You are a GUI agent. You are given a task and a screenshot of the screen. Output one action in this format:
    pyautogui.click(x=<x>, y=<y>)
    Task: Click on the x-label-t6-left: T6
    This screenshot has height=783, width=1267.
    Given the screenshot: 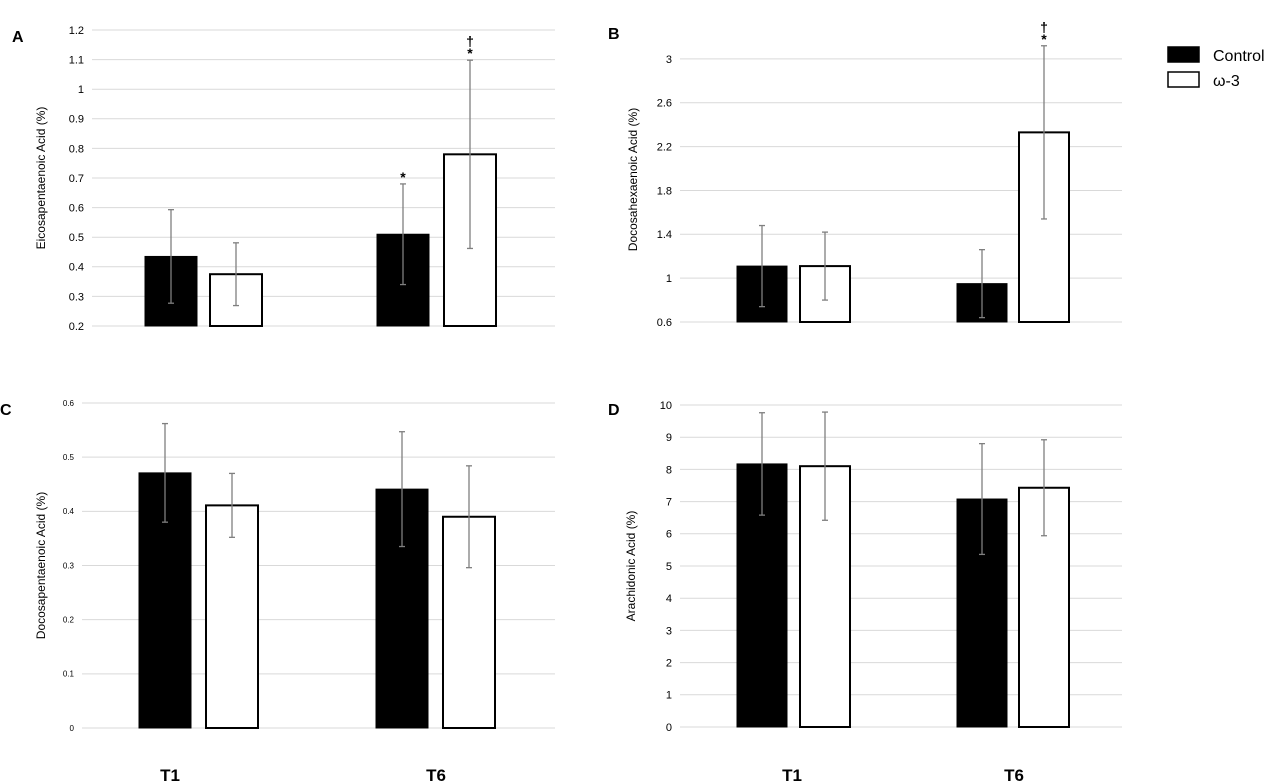 What is the action you would take?
    pyautogui.click(x=436, y=774)
    